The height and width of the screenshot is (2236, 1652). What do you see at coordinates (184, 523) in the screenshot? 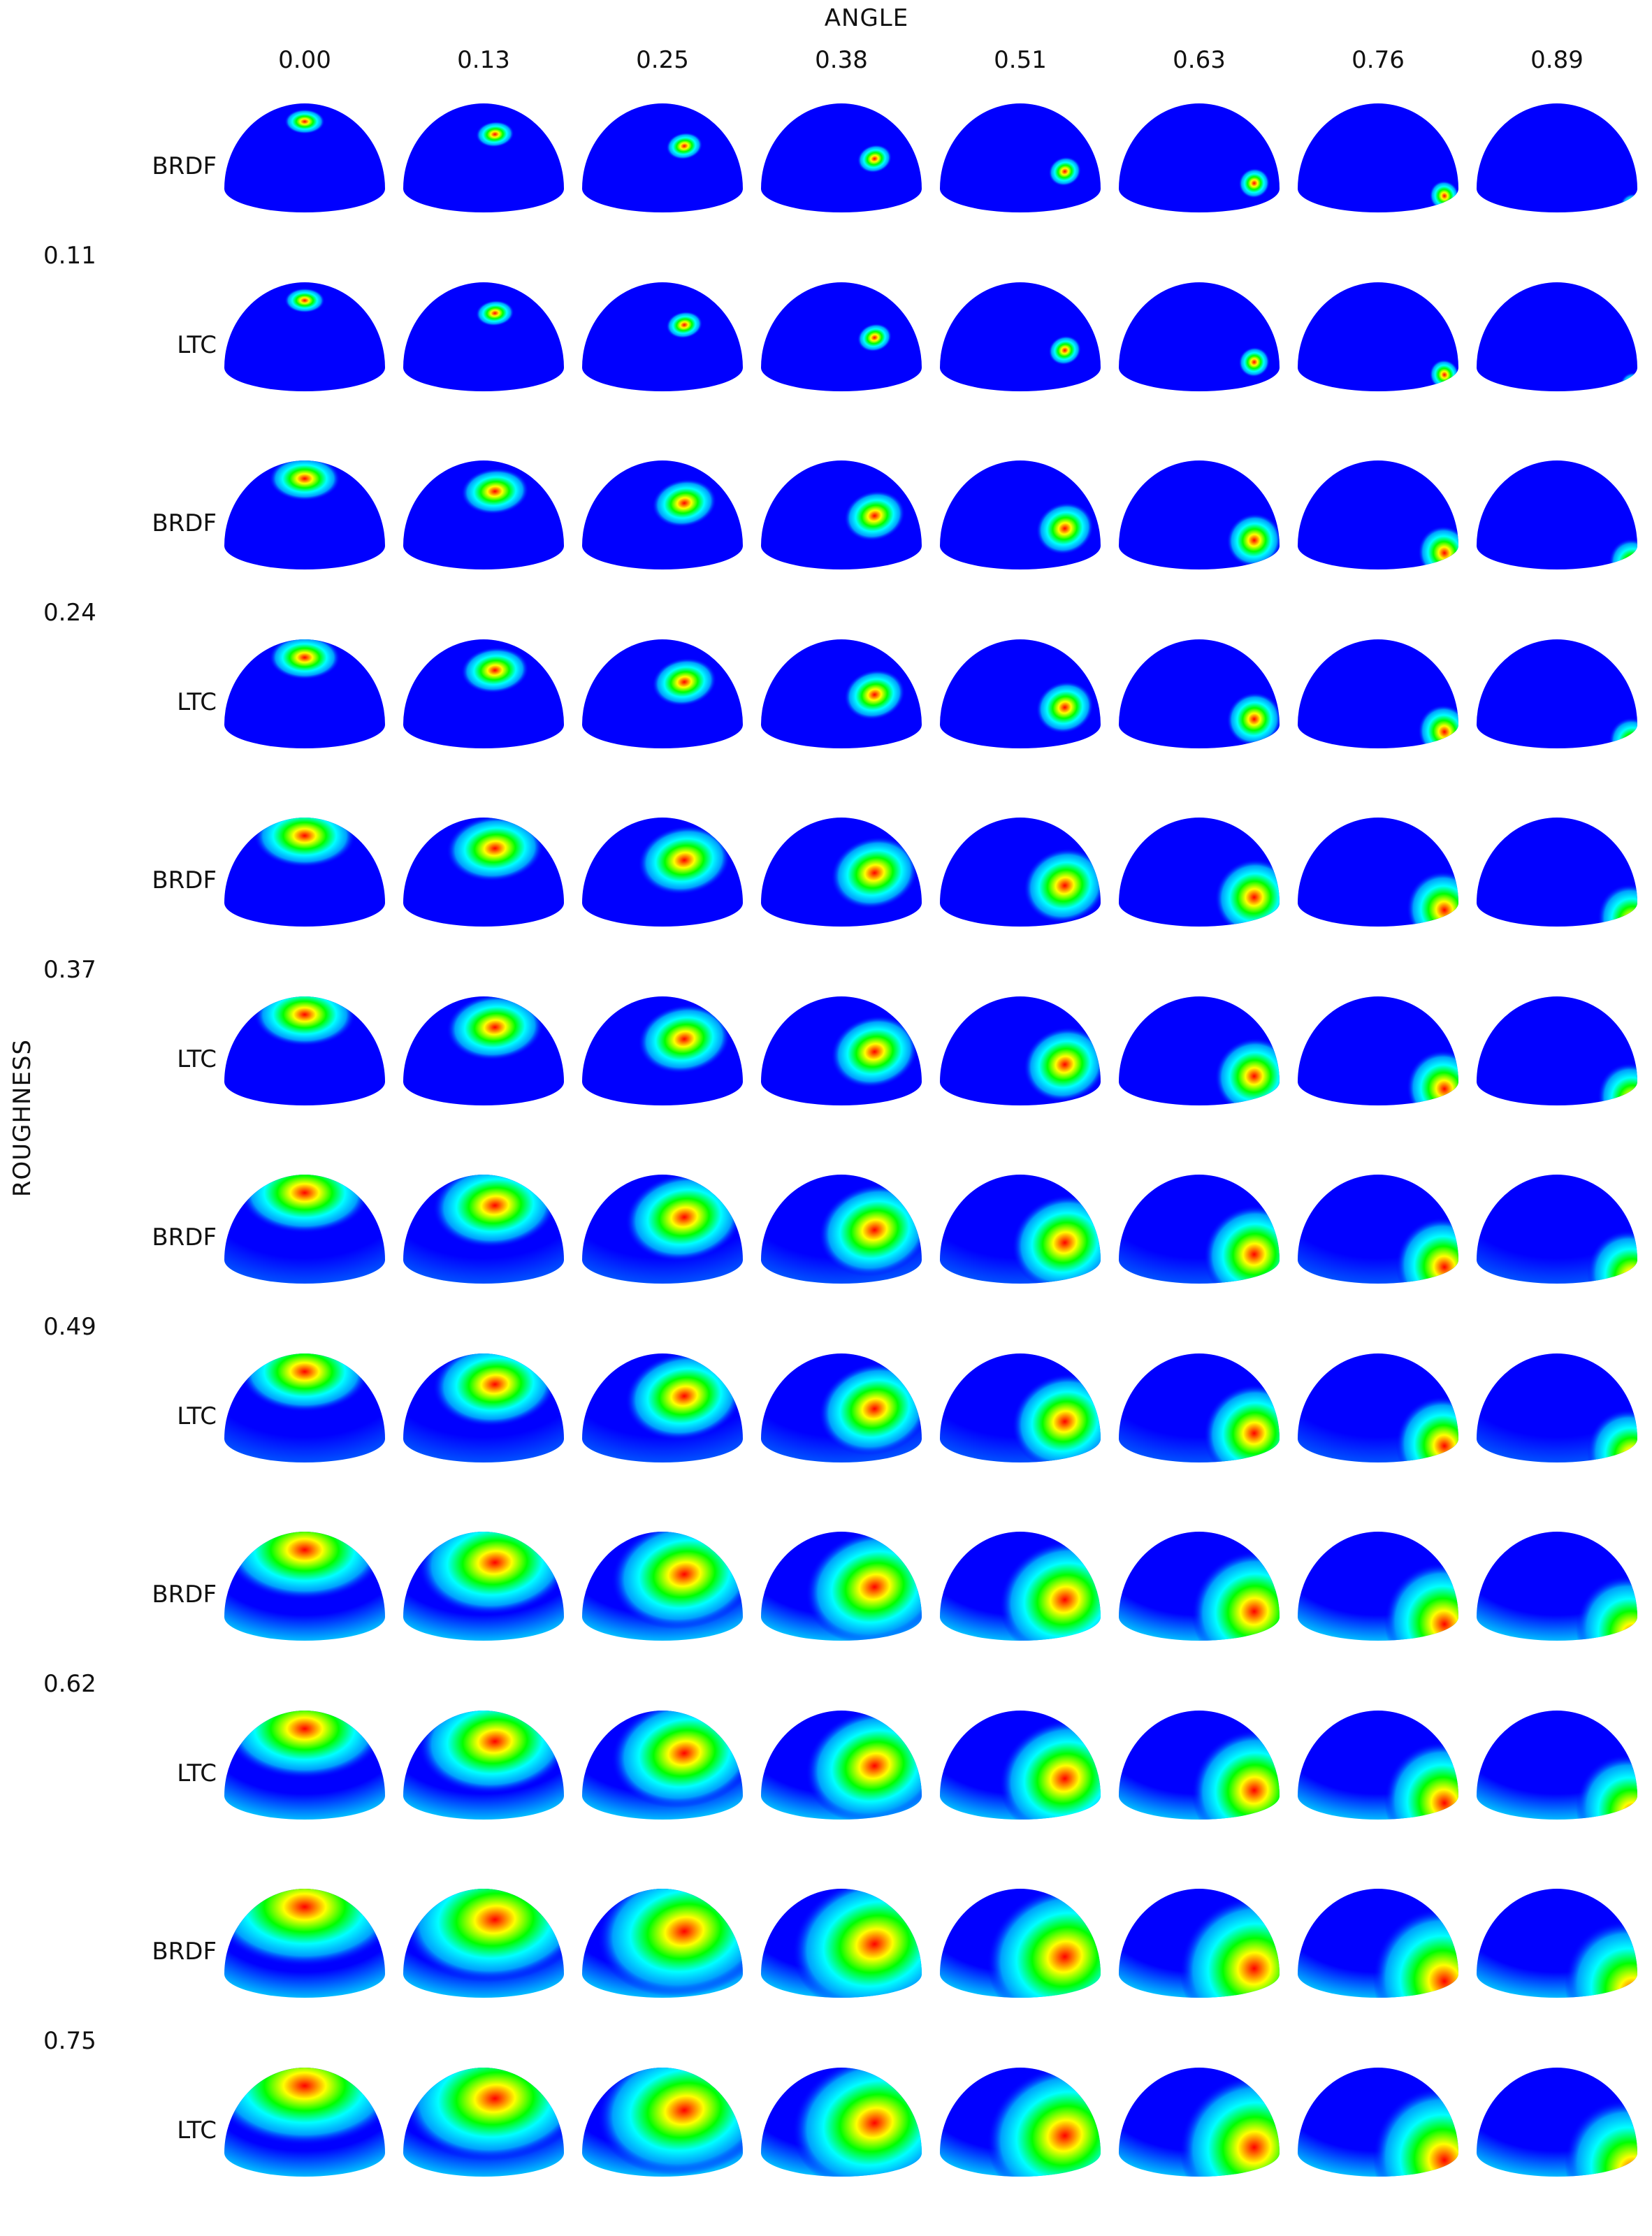
I see `row-label-brdf-0.24: BRDF` at bounding box center [184, 523].